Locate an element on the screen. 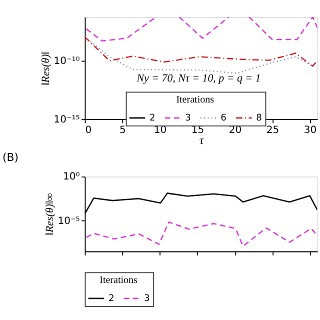 This screenshot has width=320, height=320. y-tick-label: 10⁰ is located at coordinates (71, 177).